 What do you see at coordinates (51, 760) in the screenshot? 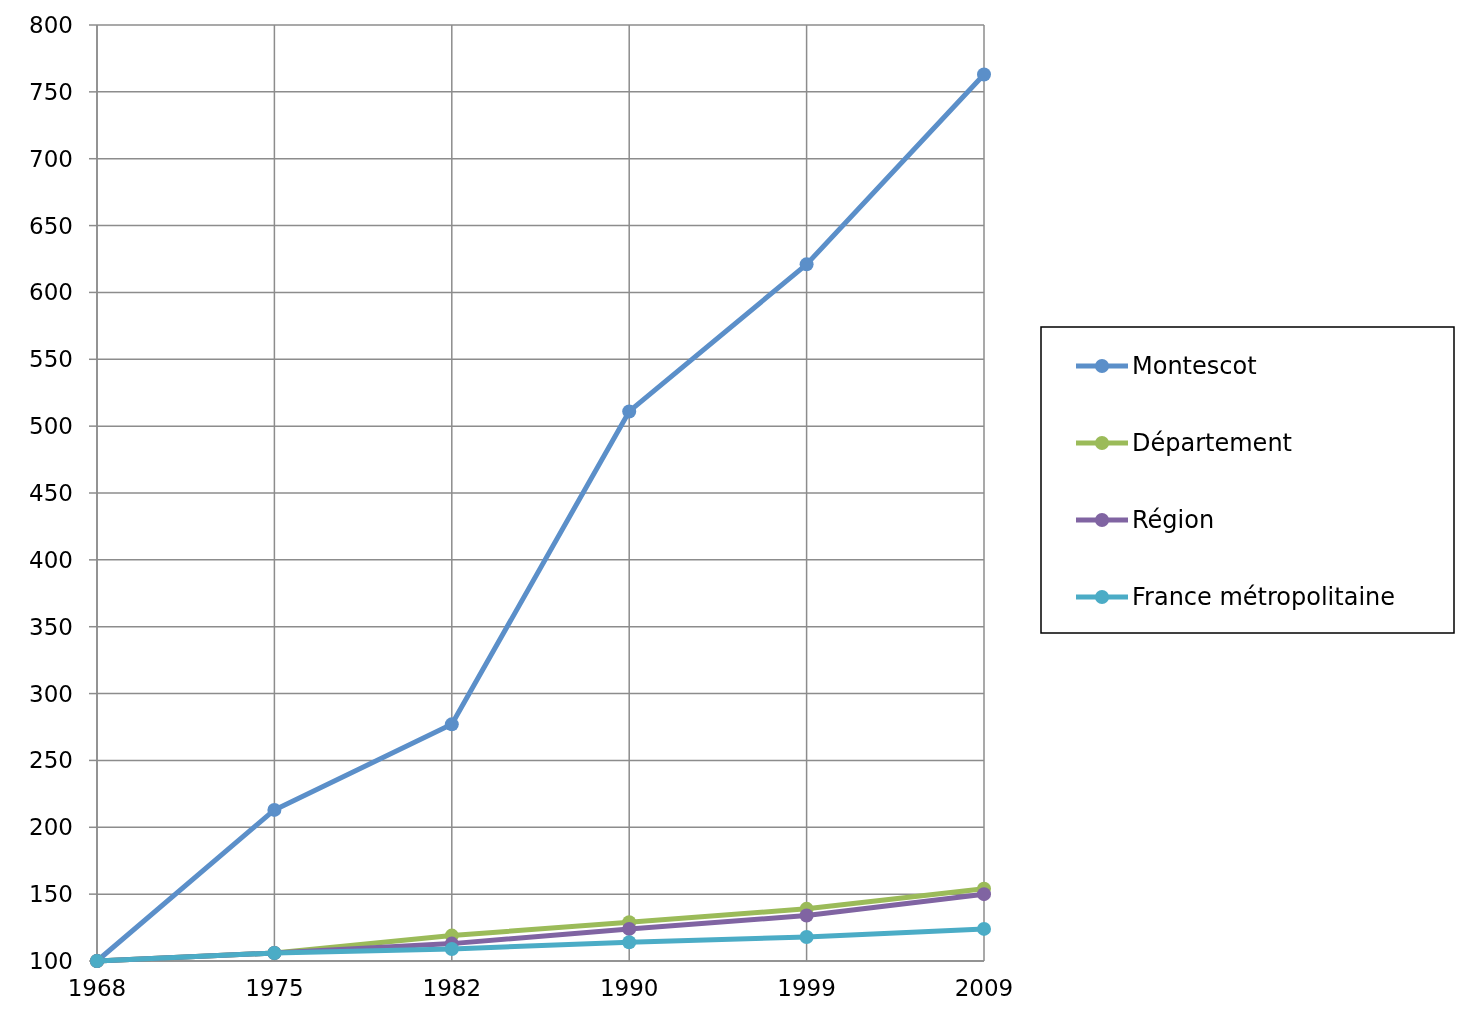
I see `y-tick-label: 250` at bounding box center [51, 760].